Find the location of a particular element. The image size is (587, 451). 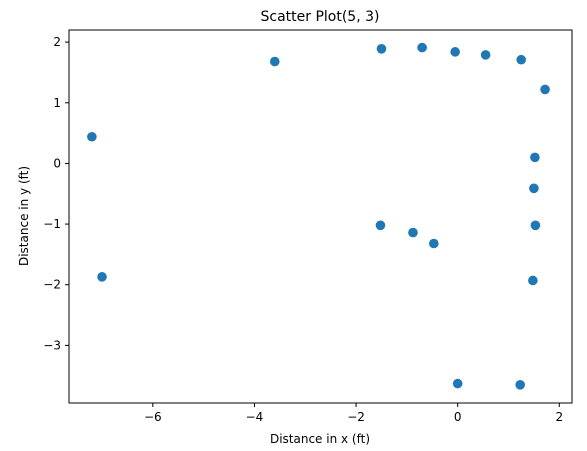

y-tick-label: −3 is located at coordinates (52, 345).